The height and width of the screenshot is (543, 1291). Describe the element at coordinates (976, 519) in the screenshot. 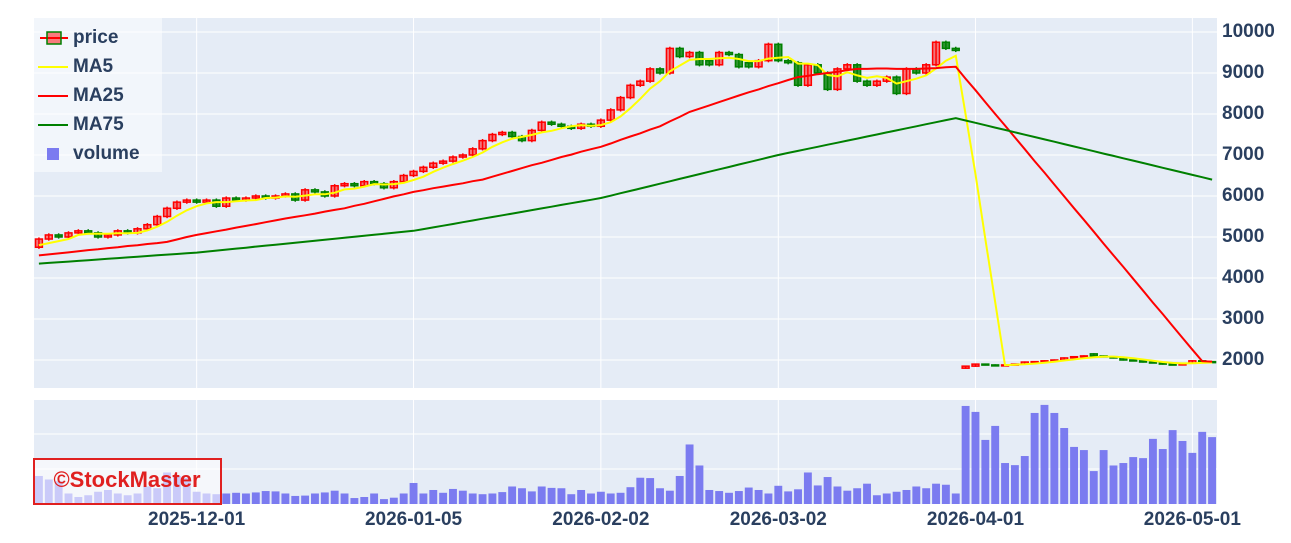

I see `x-tick-label: 2026-04-01` at that location.